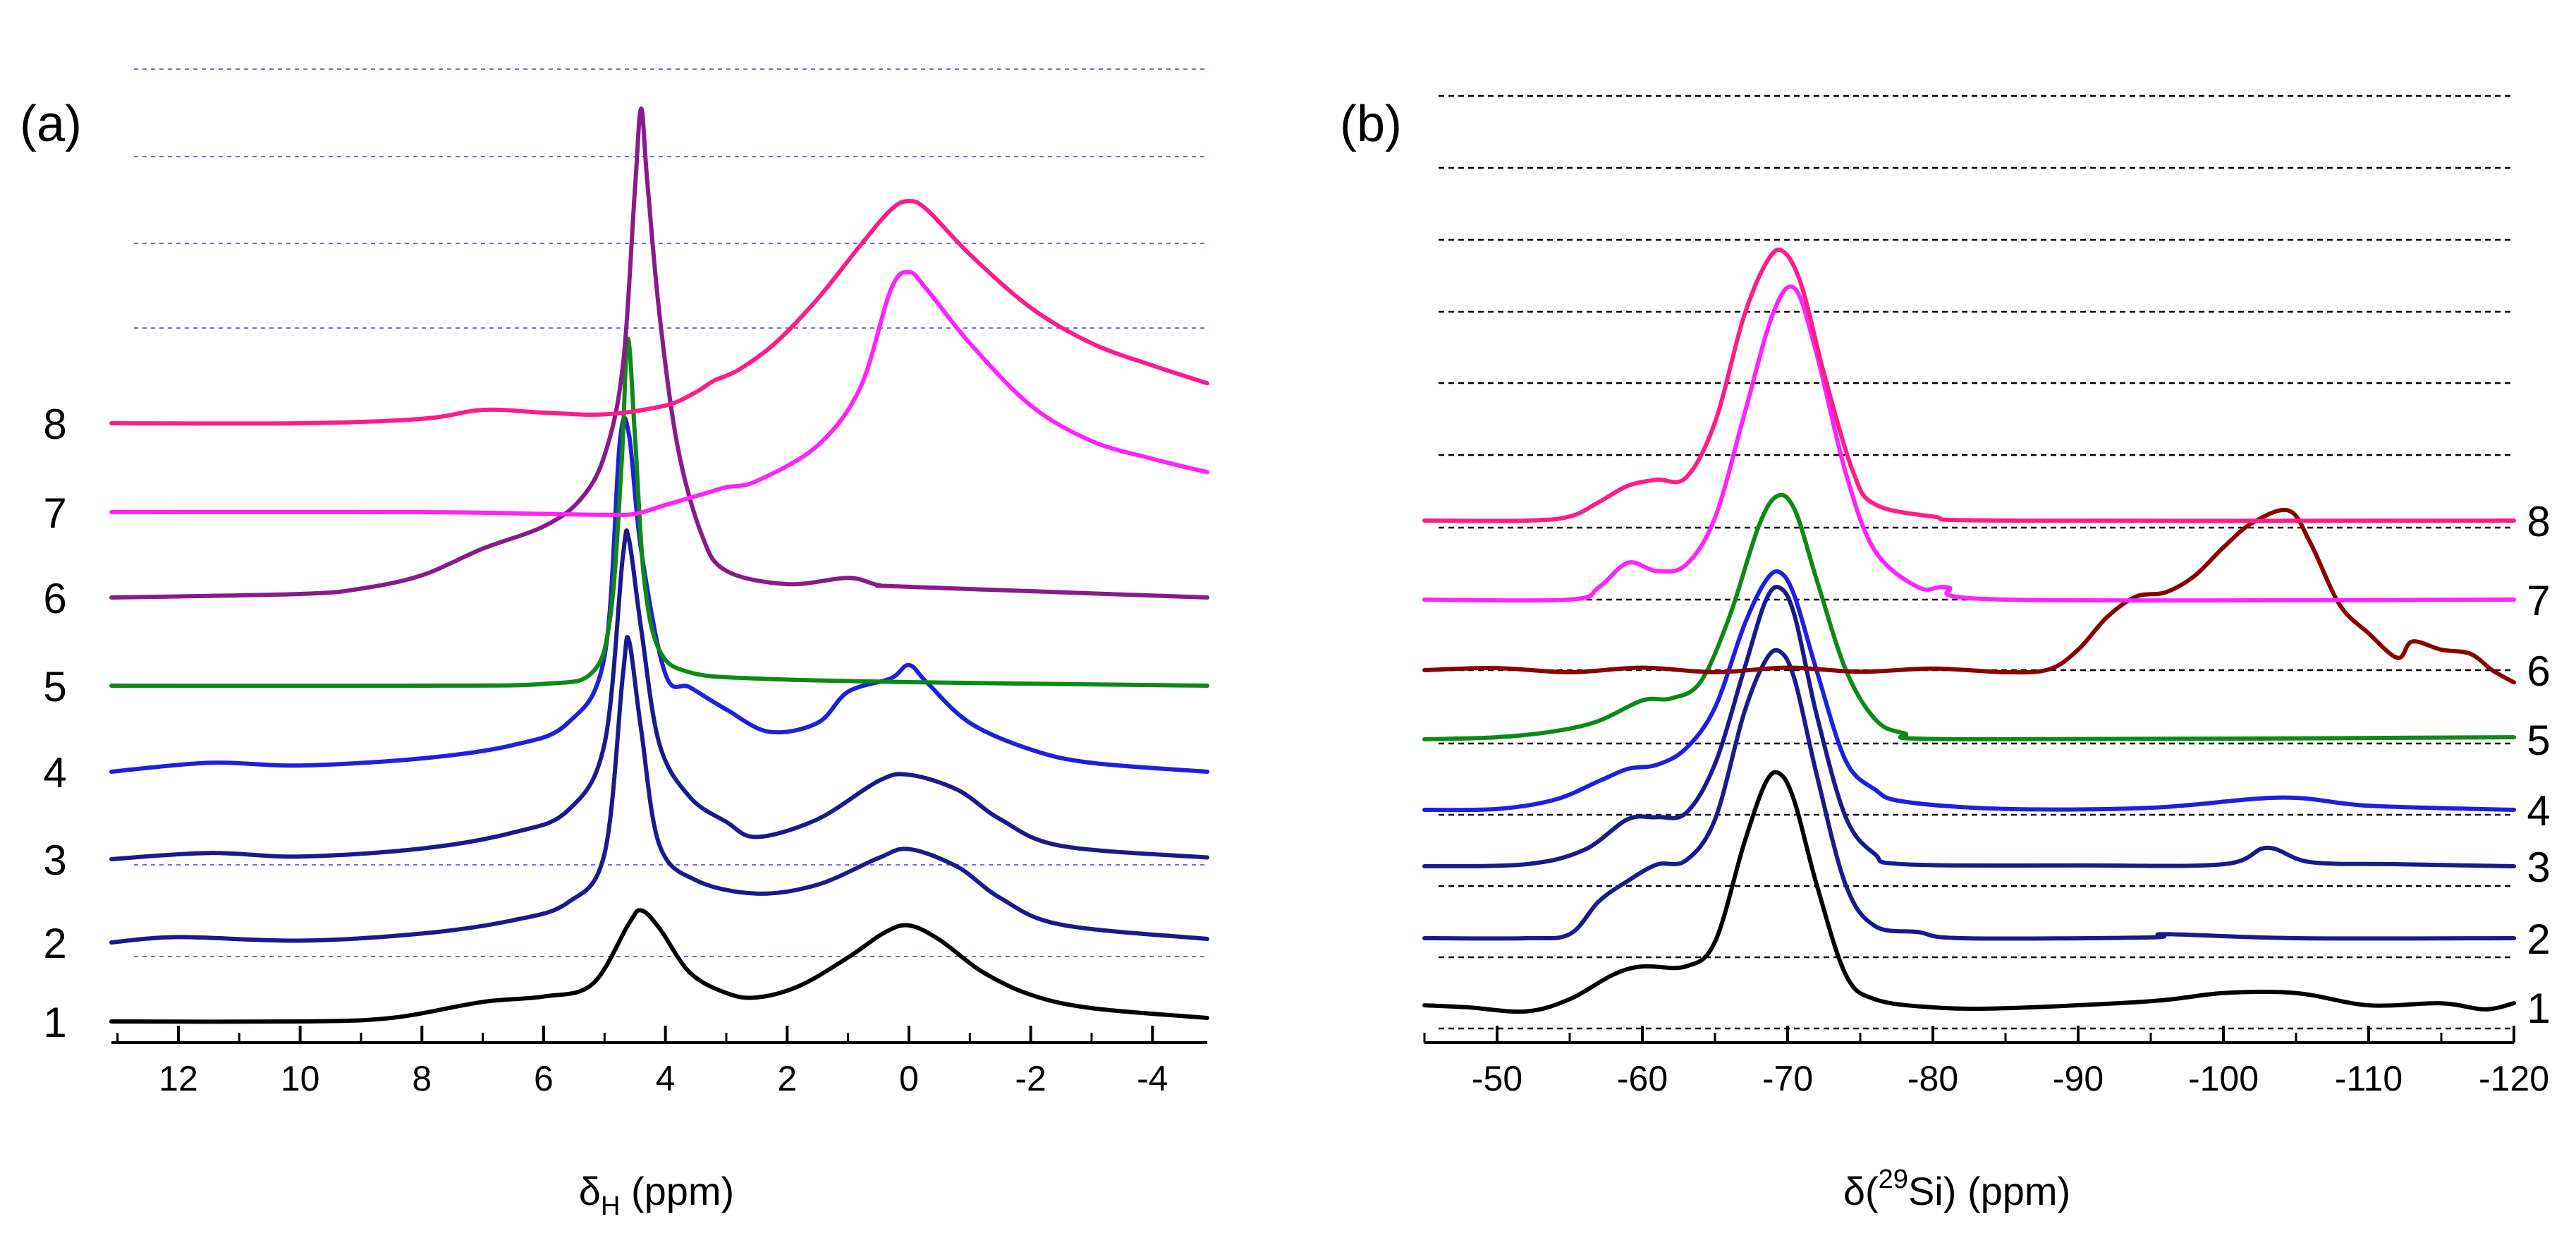  I want to click on panel-b-x-axis, so click(1969, 1035).